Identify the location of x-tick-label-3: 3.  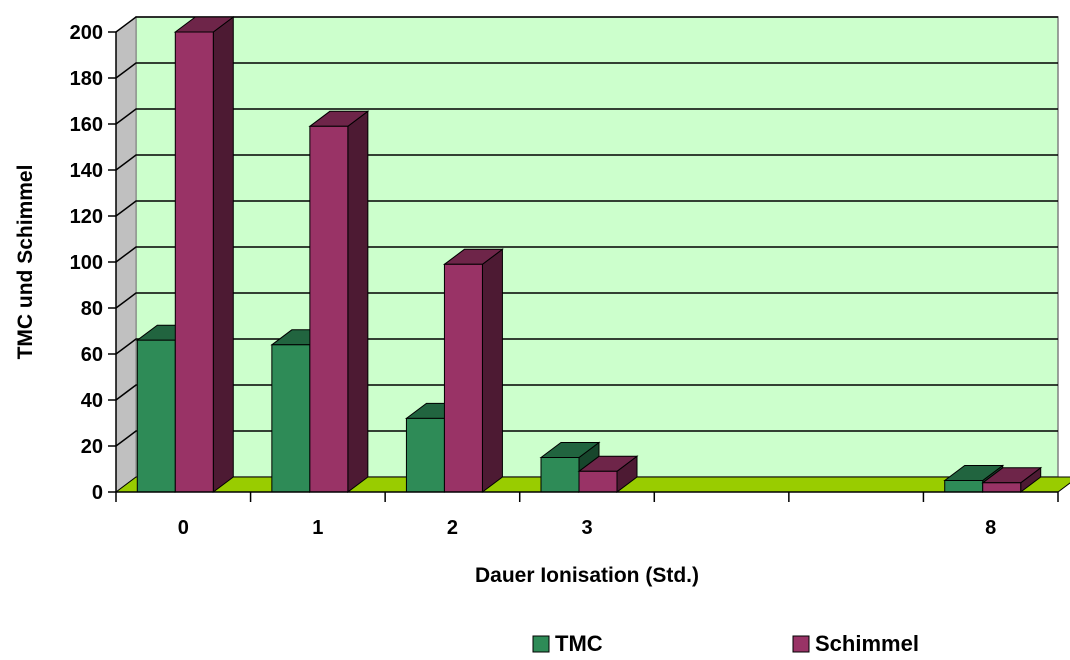
(586, 528).